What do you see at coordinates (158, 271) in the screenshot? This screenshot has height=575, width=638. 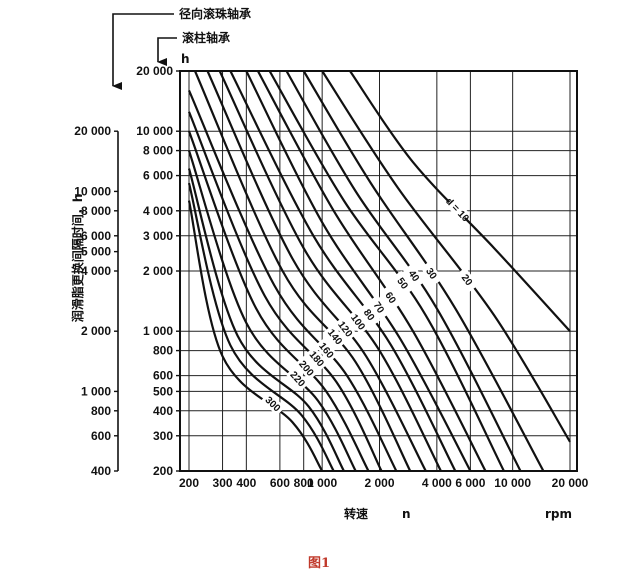 I see `roller-tick-label: 2 000` at bounding box center [158, 271].